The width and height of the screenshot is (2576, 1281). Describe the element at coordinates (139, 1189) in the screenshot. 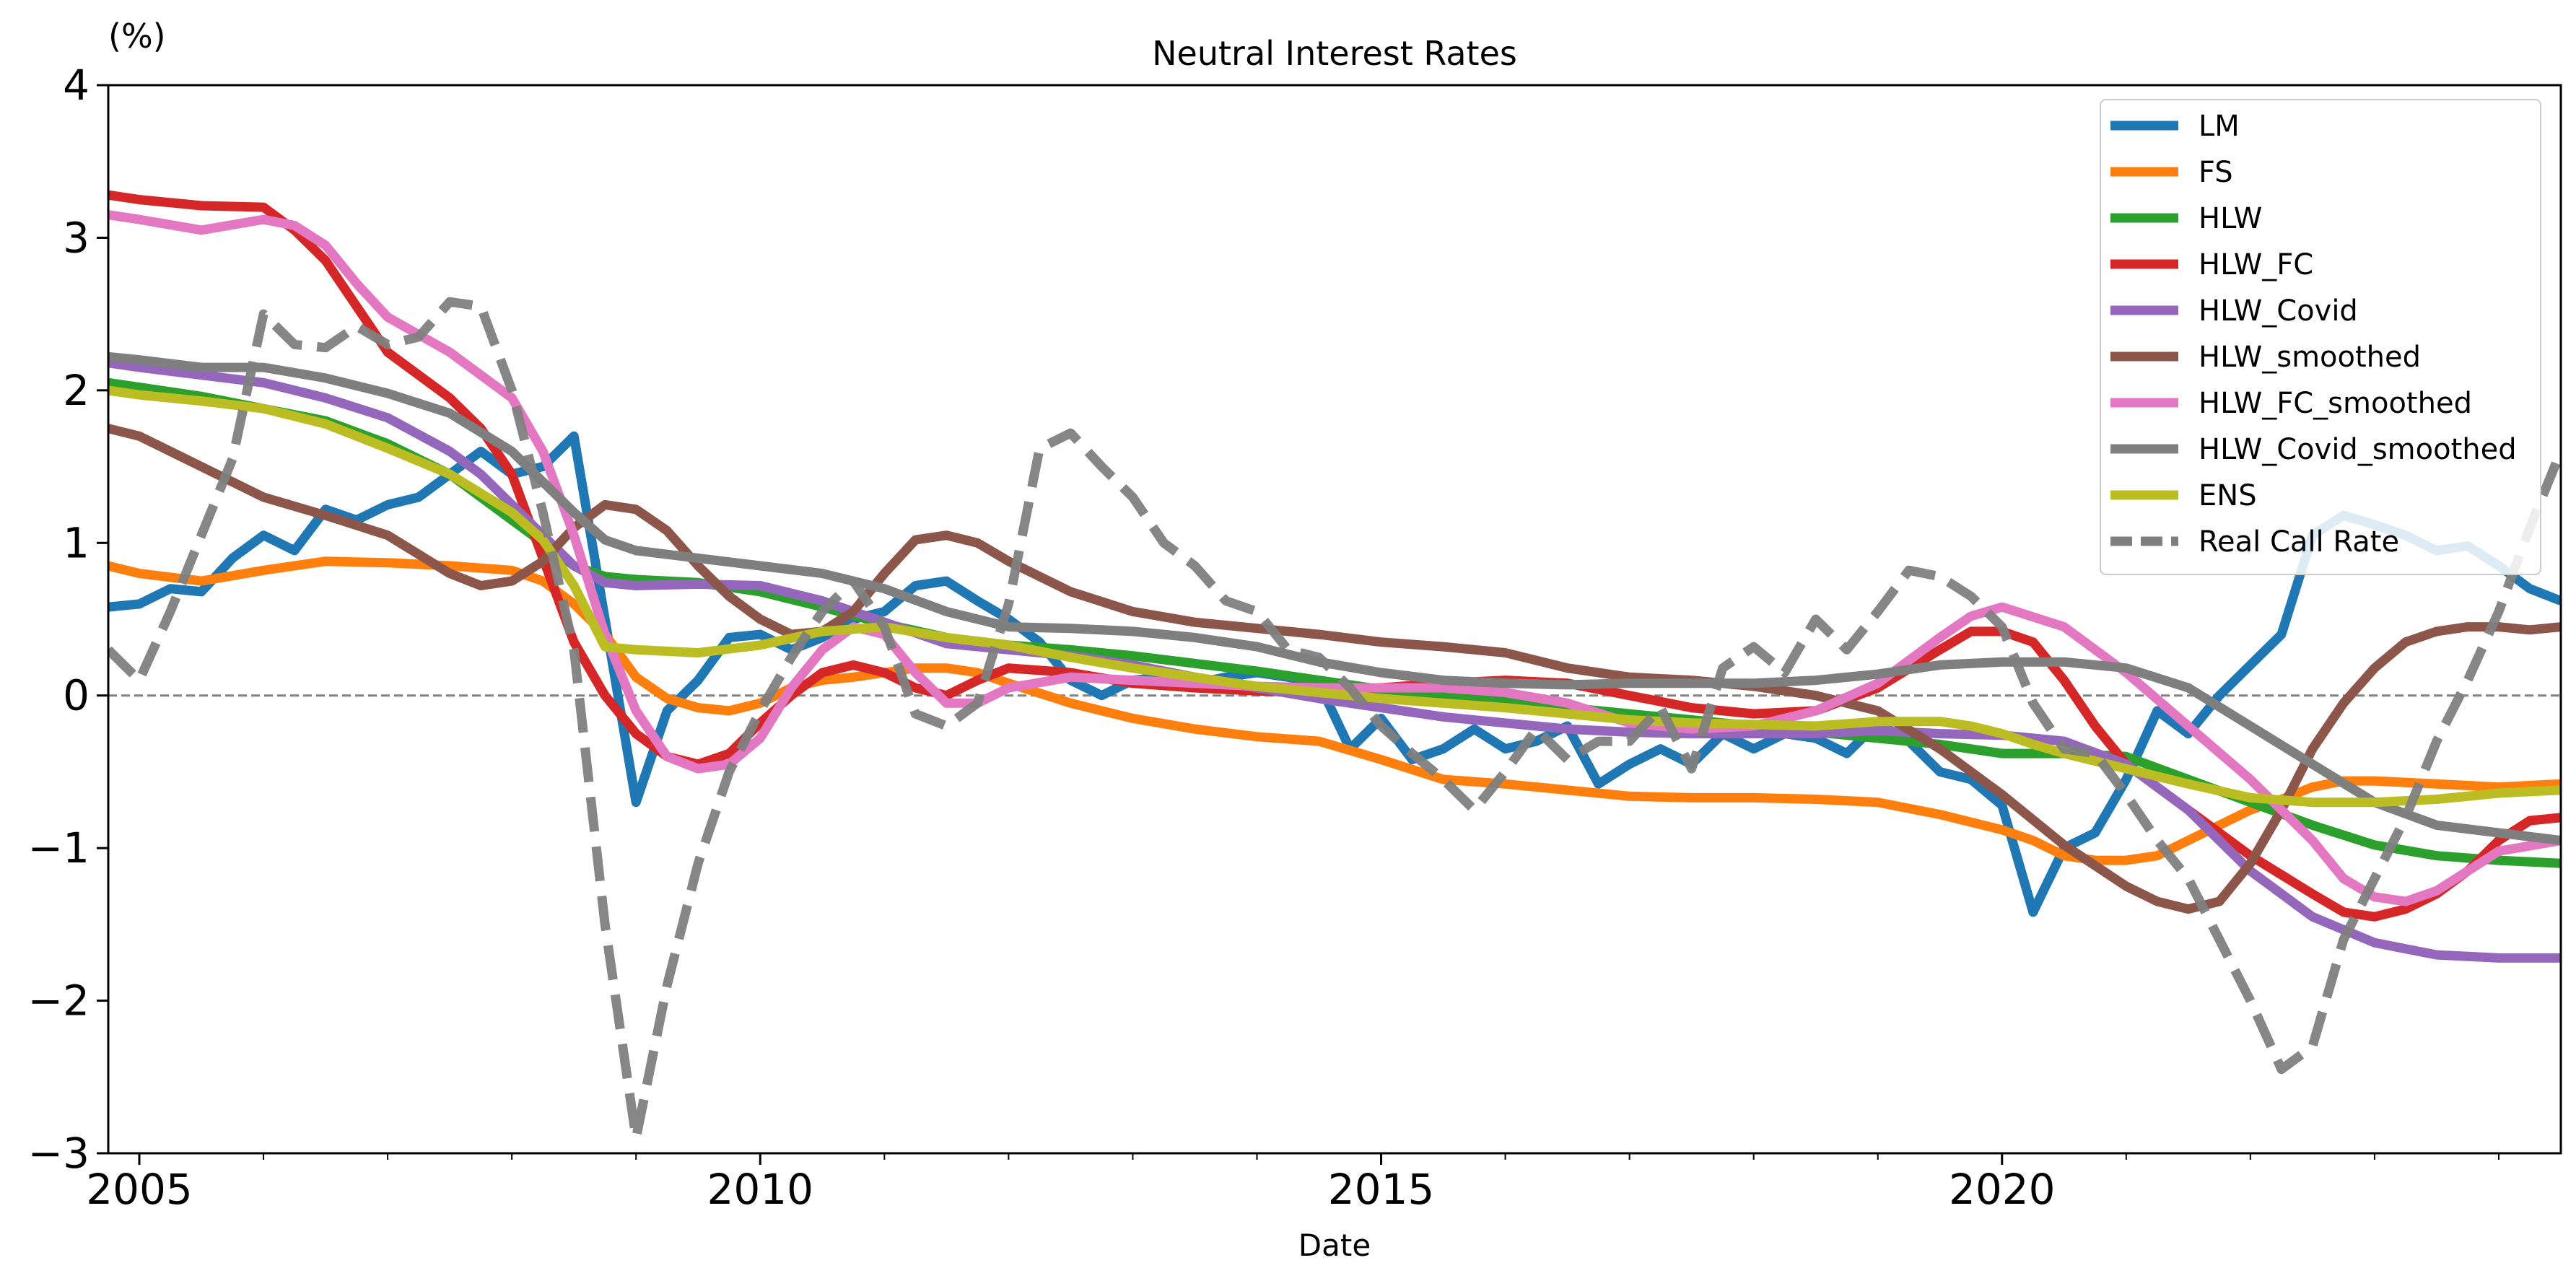

I see `x-tick-label: 2005` at that location.